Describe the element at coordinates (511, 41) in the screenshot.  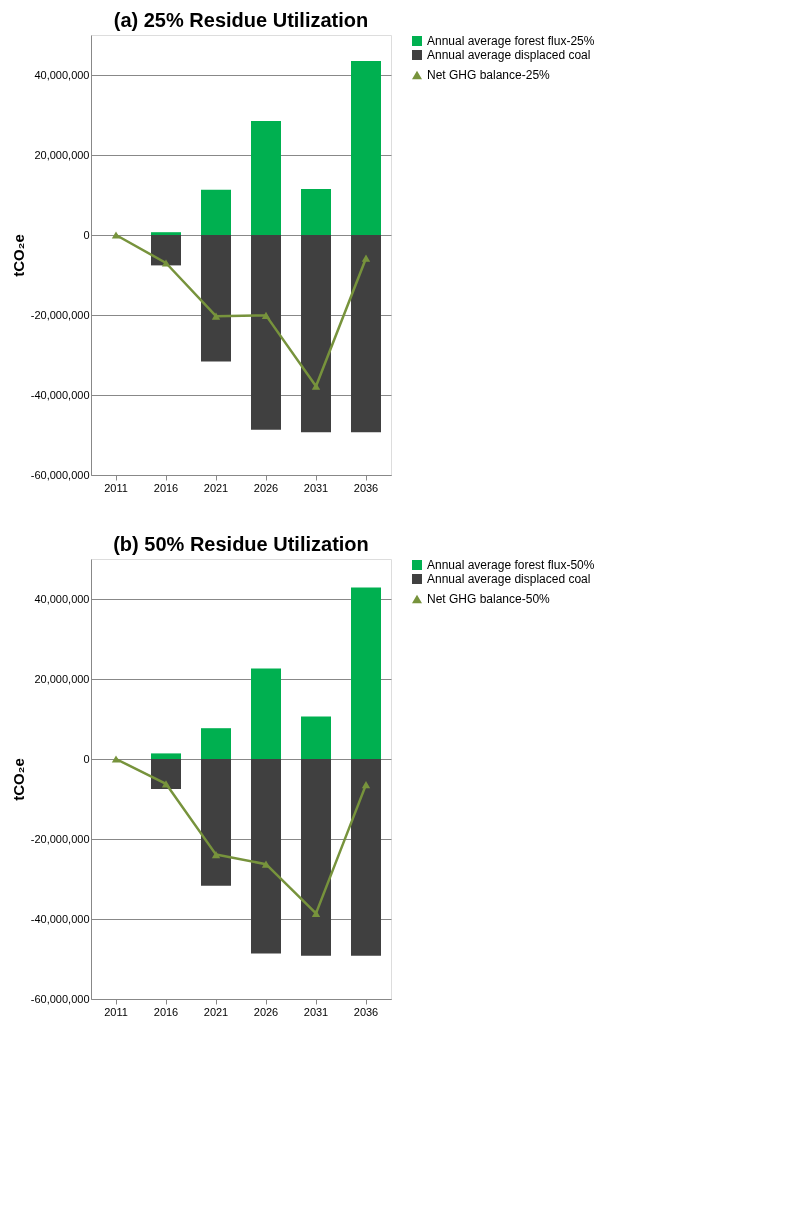
I see `legend-label: Annual average forest flux-25%` at that location.